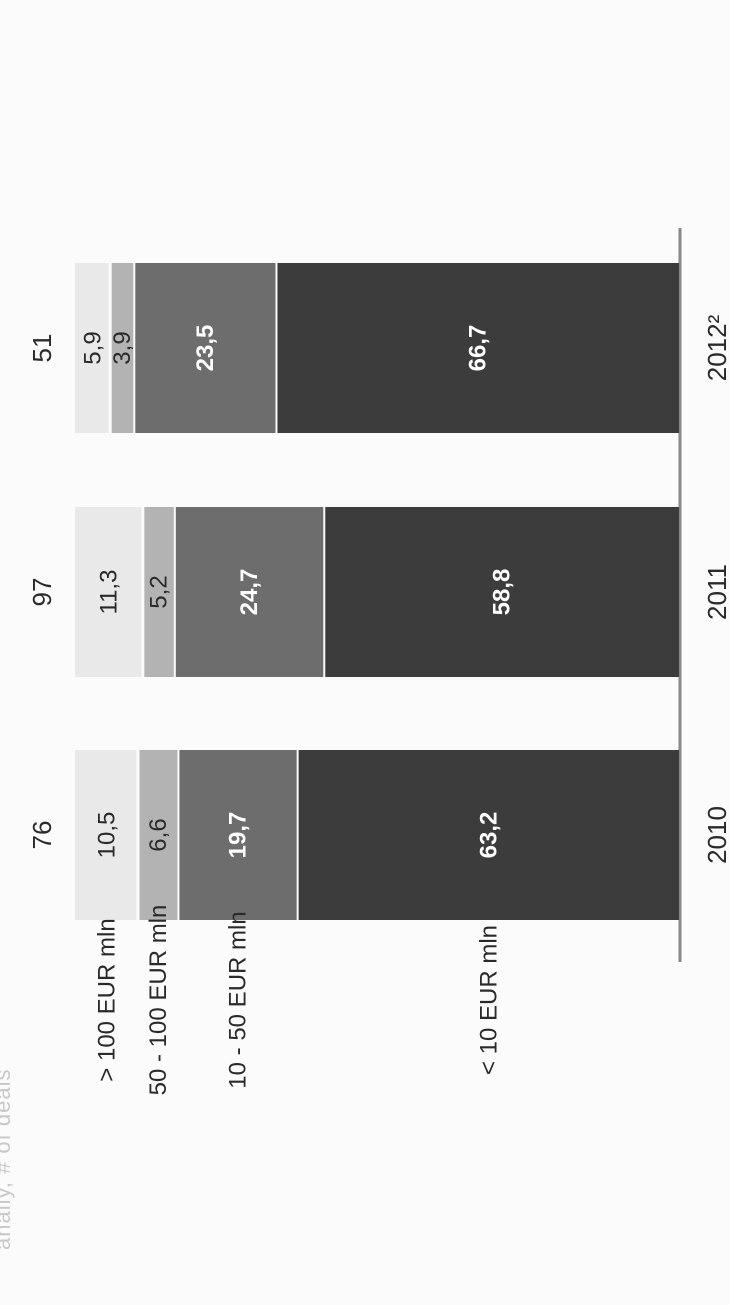 Image resolution: width=730 pixels, height=1305 pixels. What do you see at coordinates (42, 592) in the screenshot?
I see `bar-total-label: 97` at bounding box center [42, 592].